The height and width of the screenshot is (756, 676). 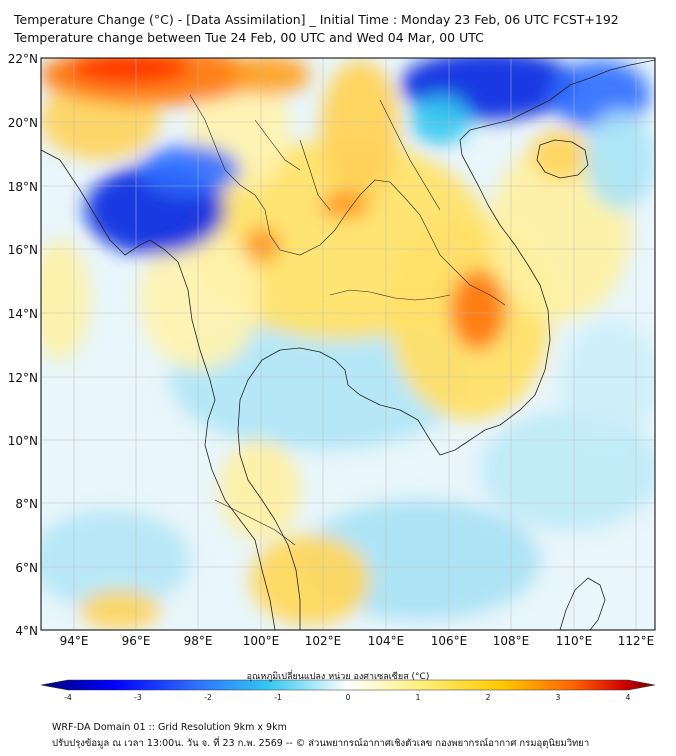 What do you see at coordinates (23, 59) in the screenshot?
I see `lat-tick-label: 22°N` at bounding box center [23, 59].